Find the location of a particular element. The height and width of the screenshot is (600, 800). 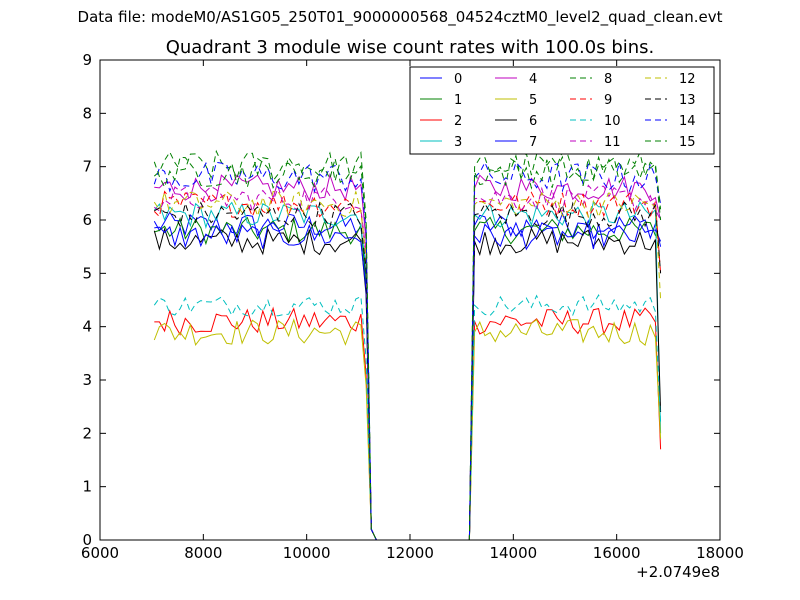

y-tick-label: 7 is located at coordinates (87, 167).